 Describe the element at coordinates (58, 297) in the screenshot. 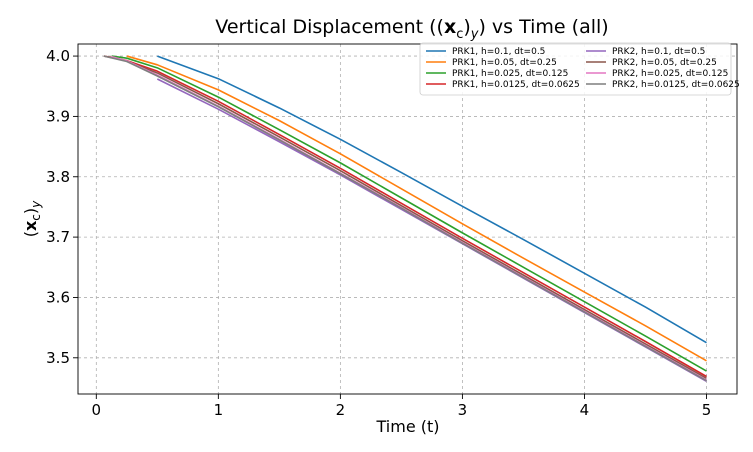

I see `y-tick-label: 3.6` at that location.